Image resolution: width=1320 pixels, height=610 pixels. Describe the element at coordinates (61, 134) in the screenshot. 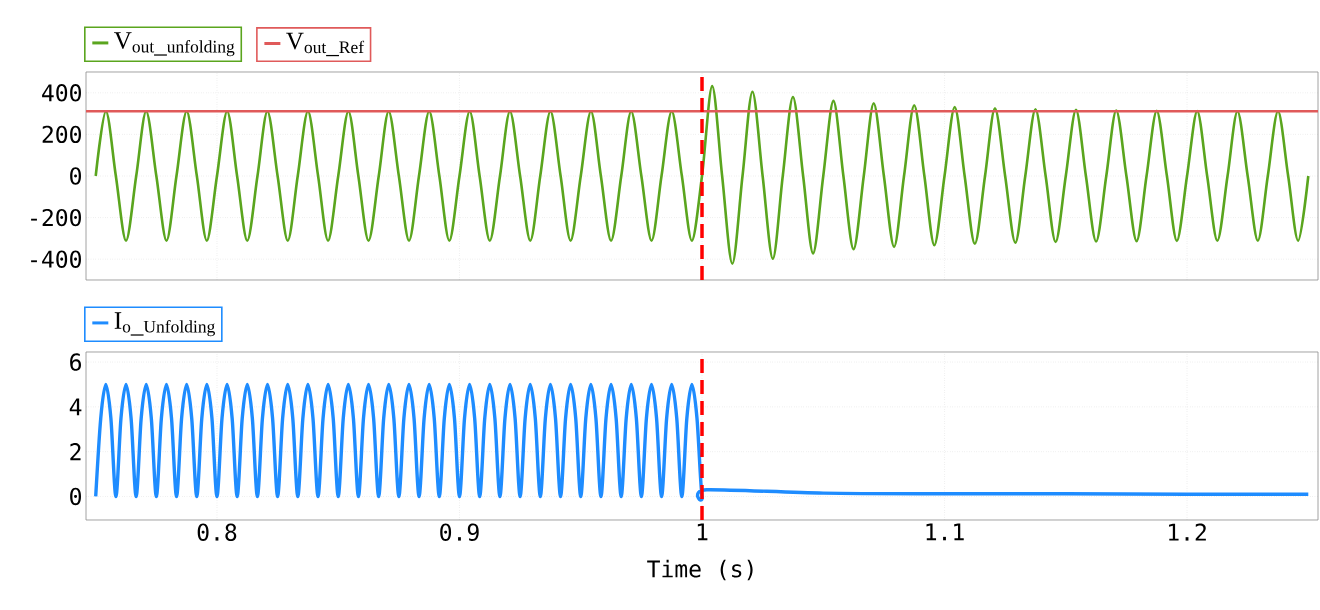

I see `y-tick-label: 200` at that location.